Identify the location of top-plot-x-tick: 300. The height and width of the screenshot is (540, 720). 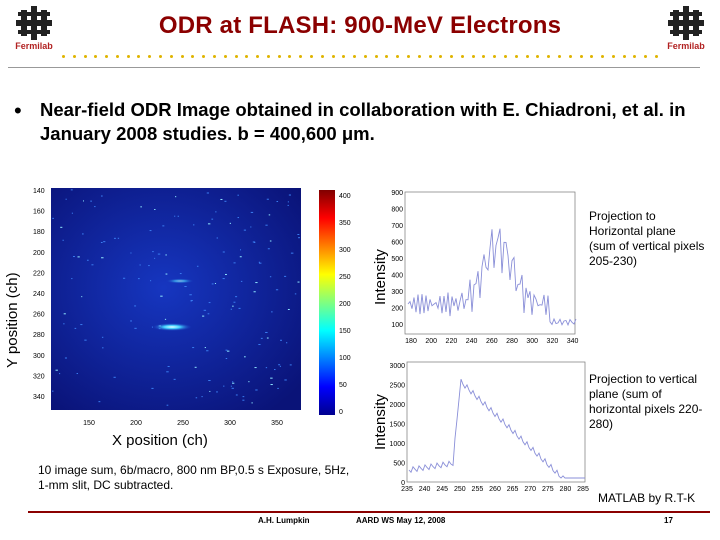
(532, 341).